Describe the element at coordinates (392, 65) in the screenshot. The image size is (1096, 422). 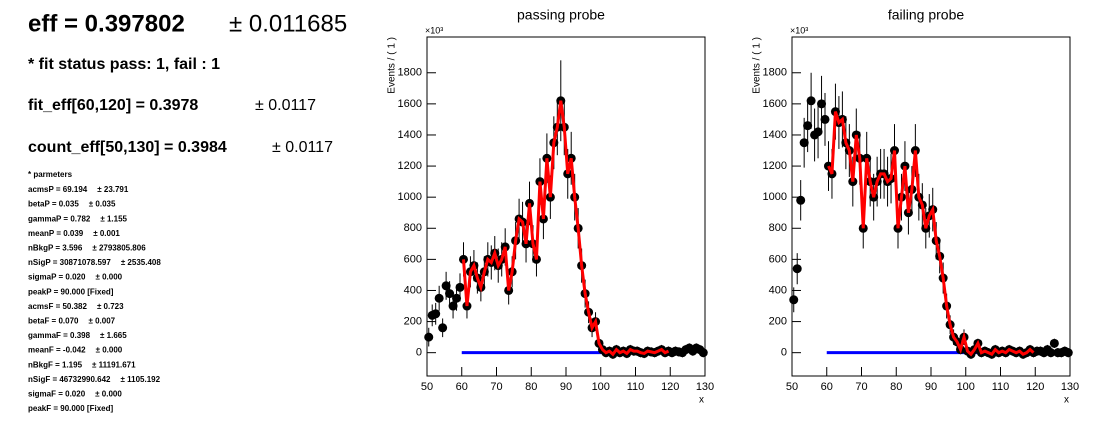
I see `y-axis-label: Events / ( 1 )` at that location.